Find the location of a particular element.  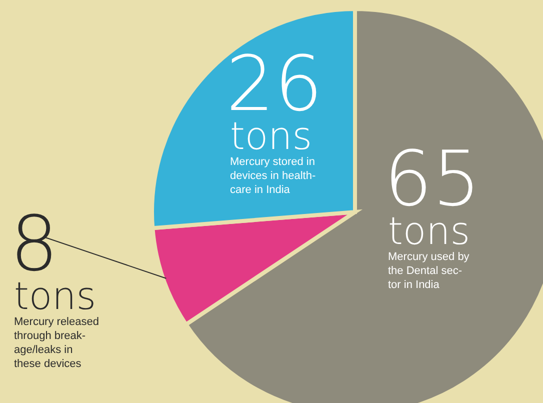

slice-label: Mercury used by the Dental sec- tor in India is located at coordinates (429, 271).